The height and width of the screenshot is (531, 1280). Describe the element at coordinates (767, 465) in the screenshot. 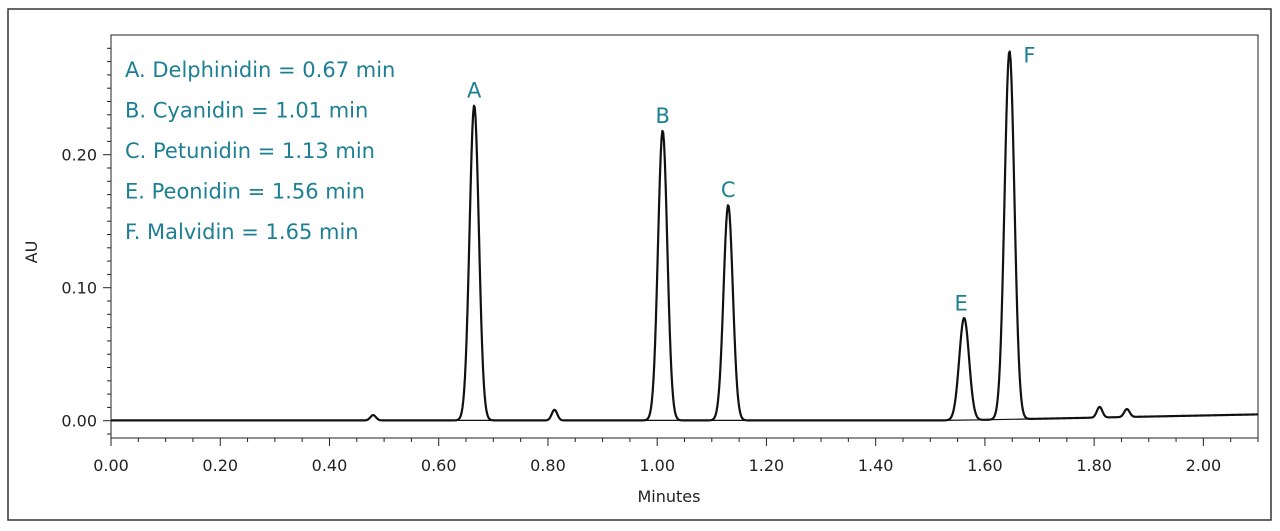

I see `x-tick-label: 1.20` at that location.